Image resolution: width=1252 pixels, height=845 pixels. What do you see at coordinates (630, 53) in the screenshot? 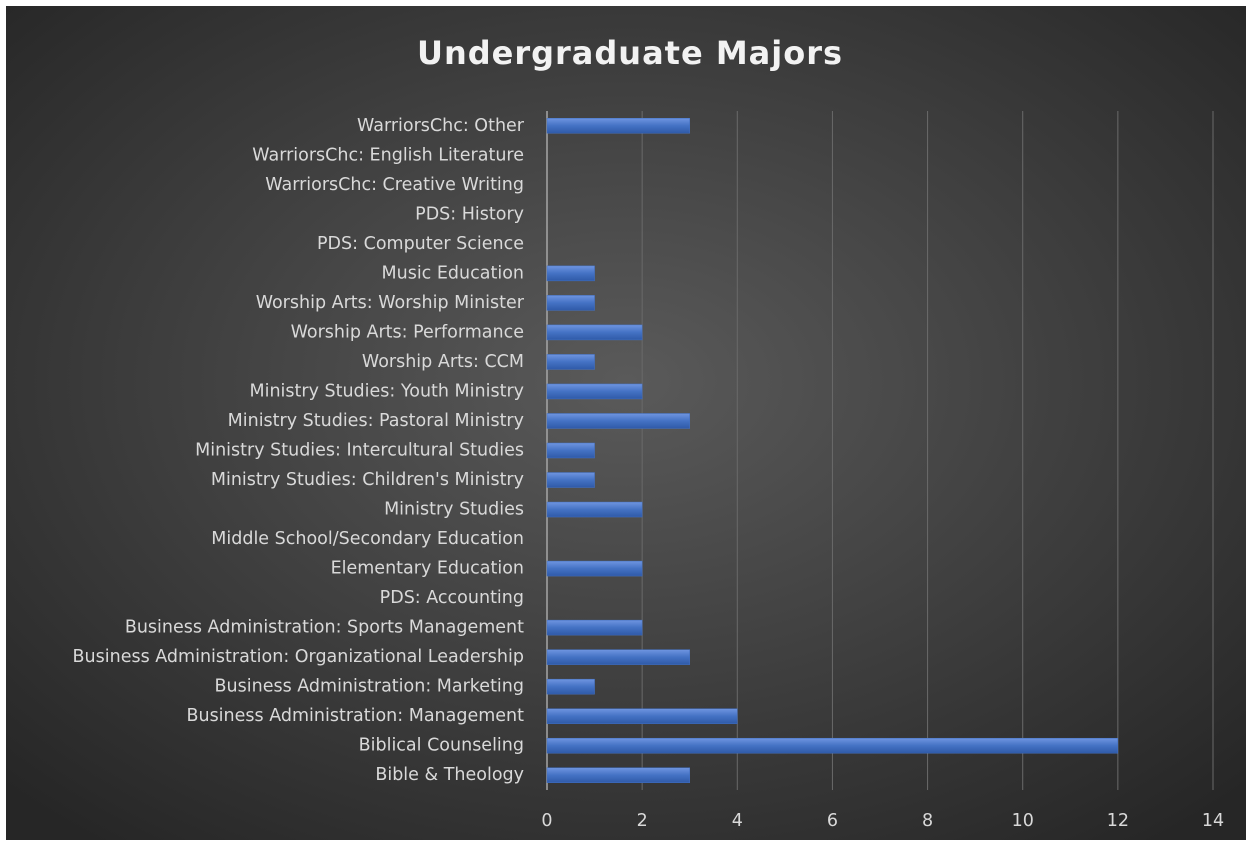
I see `chart-title: Undergraduate Majors` at bounding box center [630, 53].